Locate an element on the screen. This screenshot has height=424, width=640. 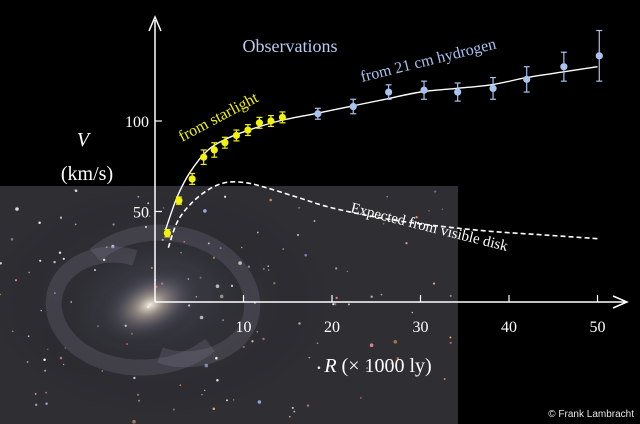
x-tick-label: 30 is located at coordinates (421, 327).